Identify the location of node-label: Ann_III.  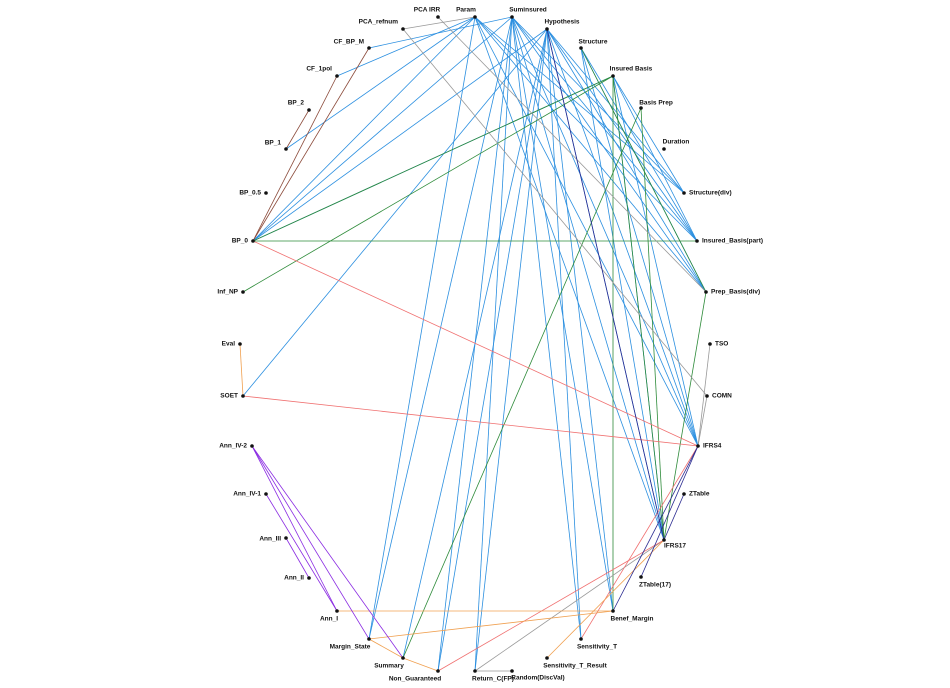
(270, 539).